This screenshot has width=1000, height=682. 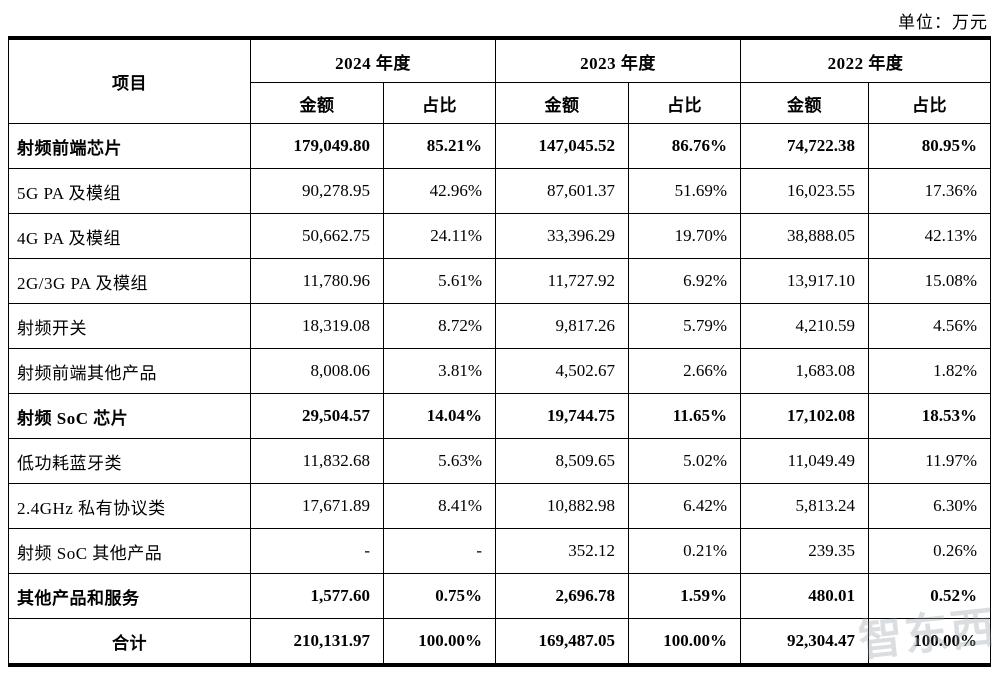 What do you see at coordinates (562, 236) in the screenshot?
I see `amount-cell: 33,396.29` at bounding box center [562, 236].